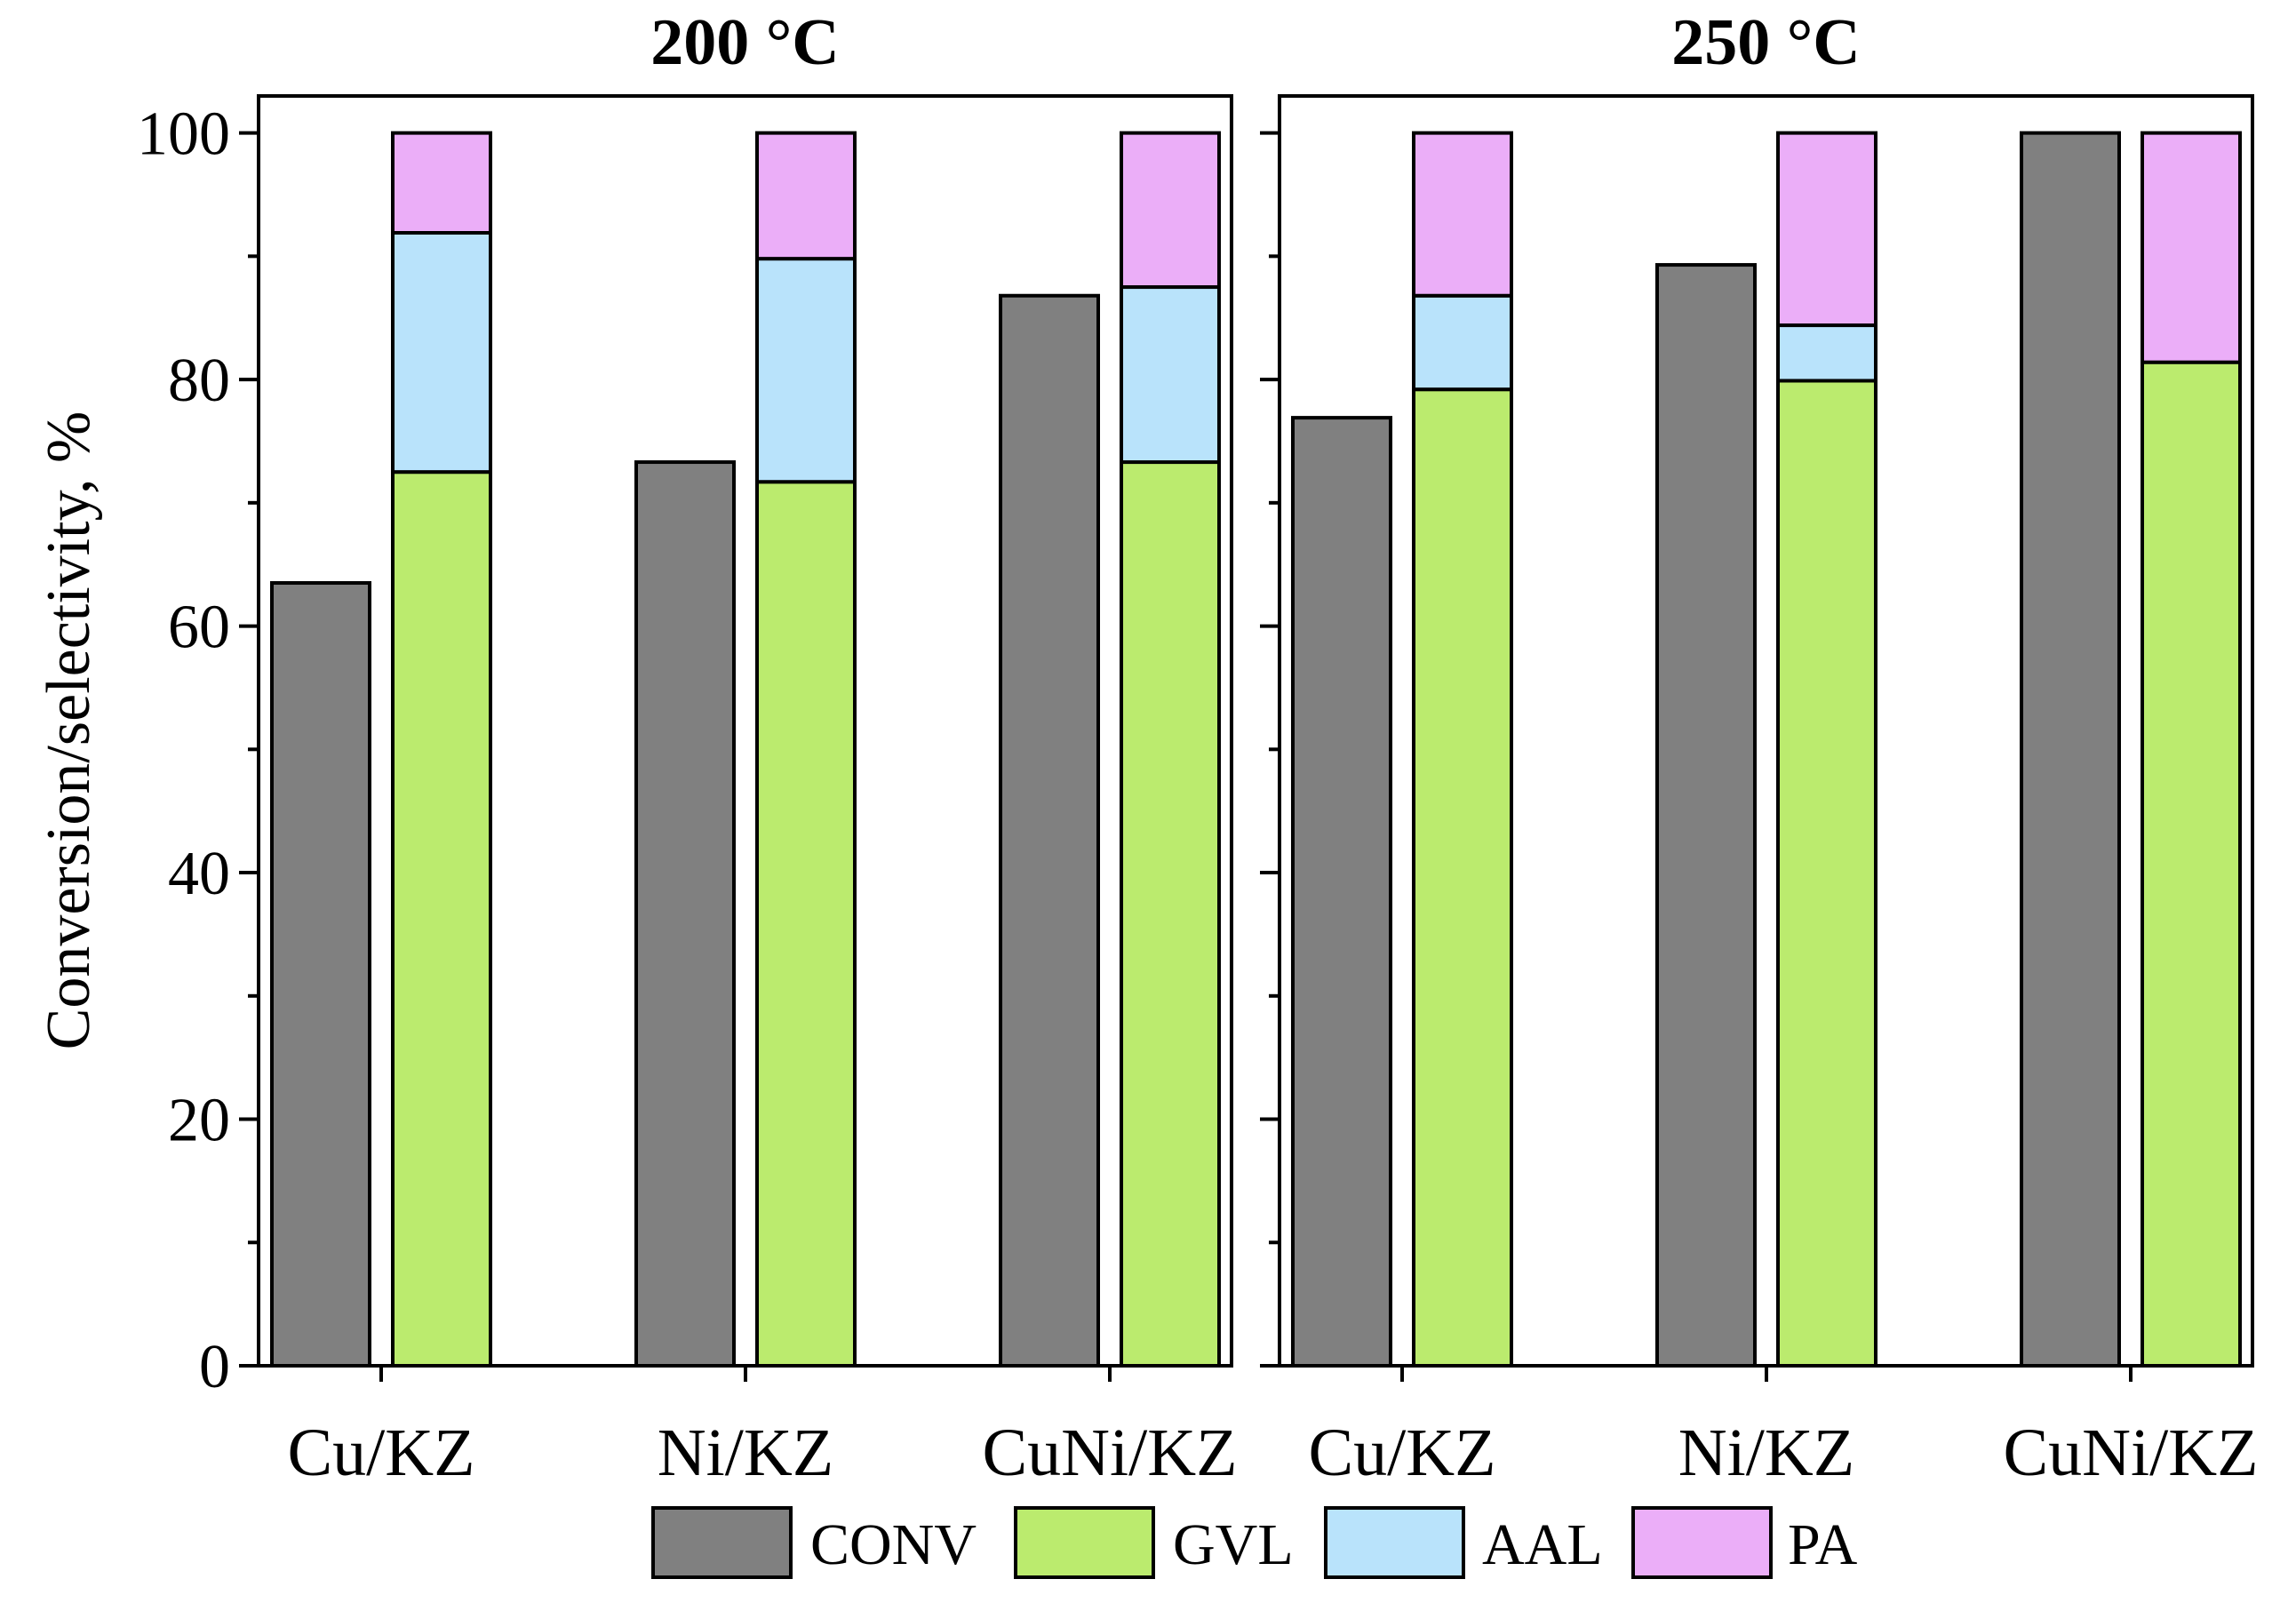 This screenshot has height=1619, width=2296. What do you see at coordinates (199, 1121) in the screenshot?
I see `y-tick-label-20: 20` at bounding box center [199, 1121].